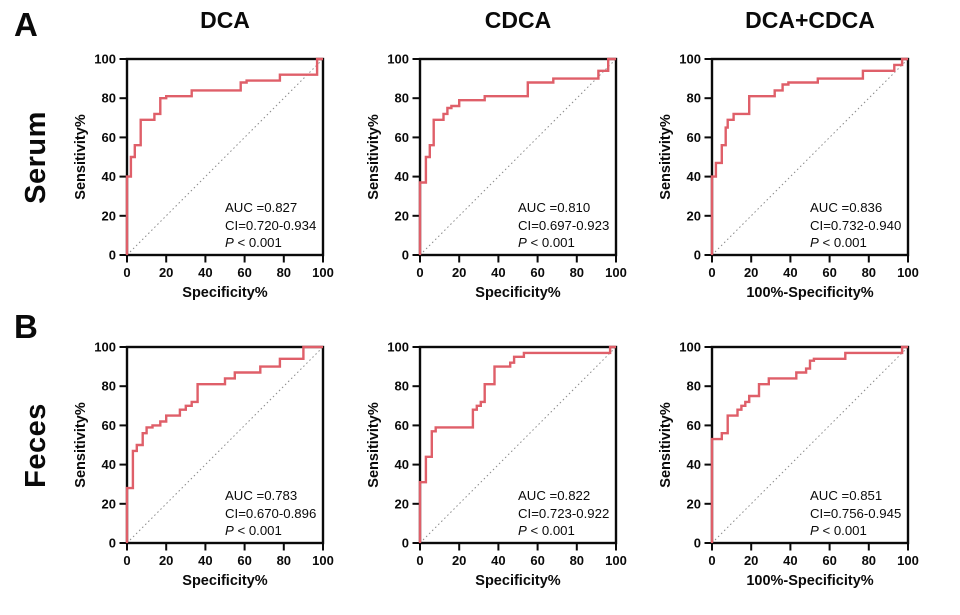 This screenshot has width=960, height=615. What do you see at coordinates (563, 513) in the screenshot?
I see `ci-annotation: CI=0.723-0.922` at bounding box center [563, 513].